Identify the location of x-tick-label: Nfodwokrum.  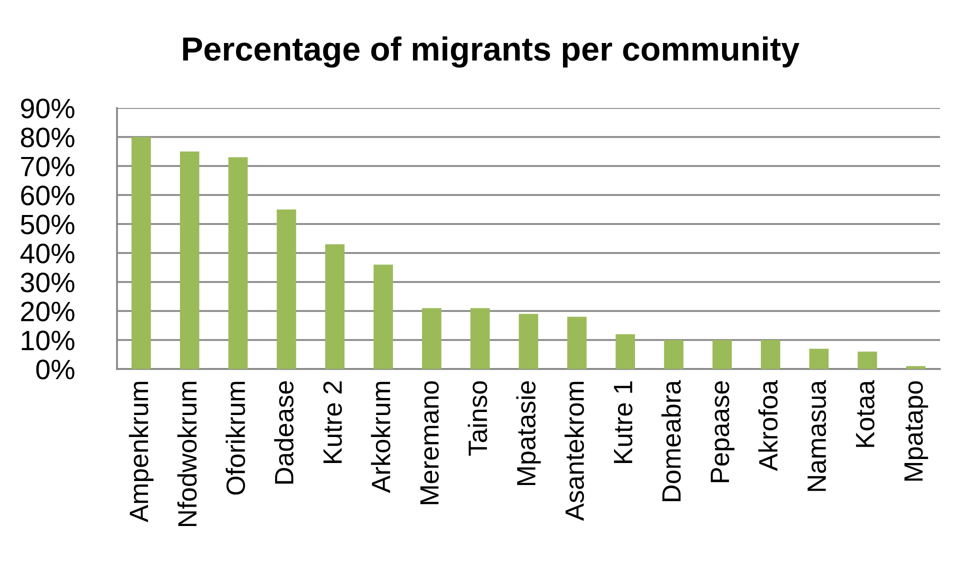
(187, 454).